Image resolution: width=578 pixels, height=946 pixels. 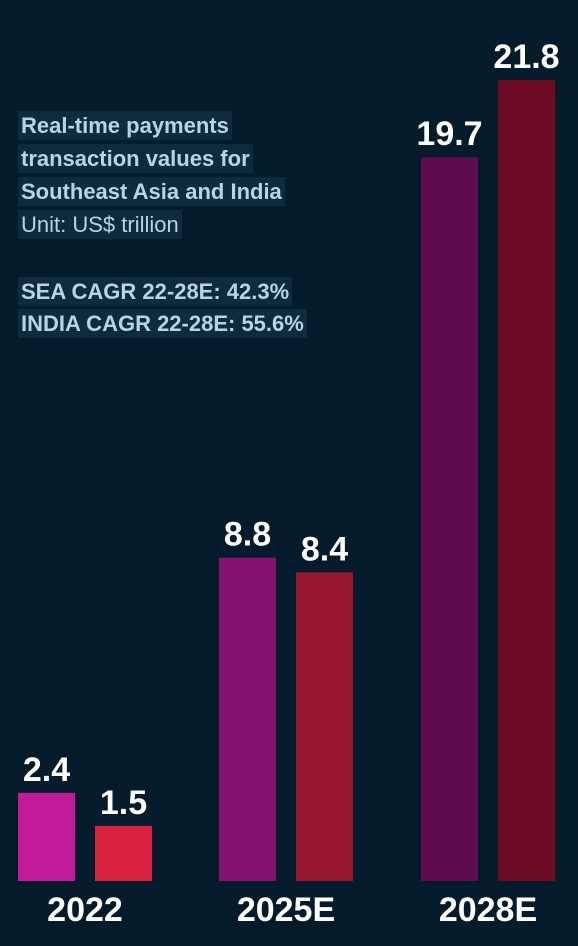 I want to click on category-label-2025E: 2025E, so click(x=286, y=910).